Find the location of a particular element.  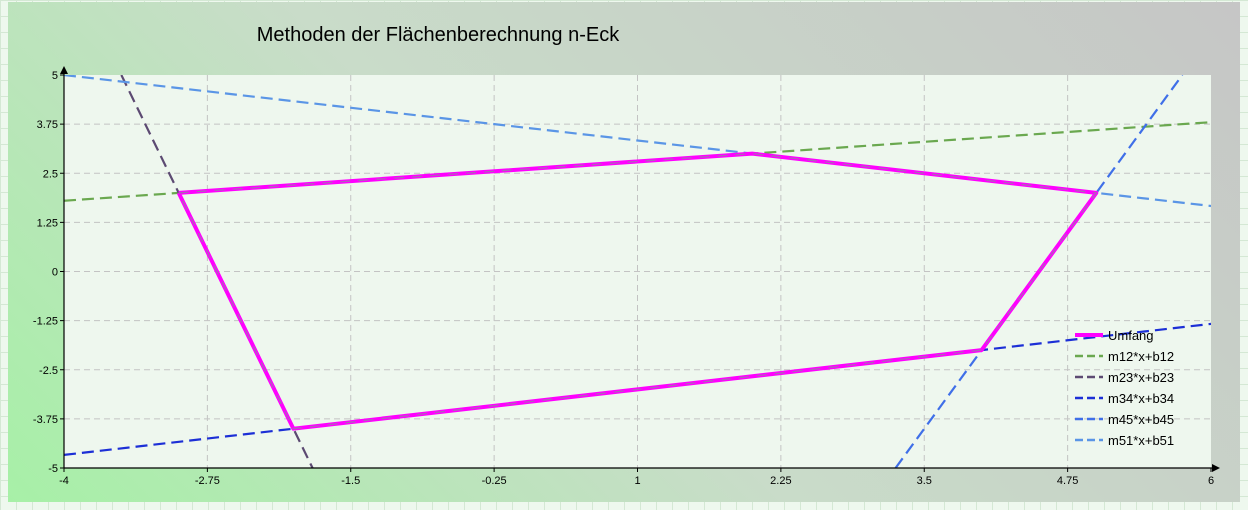

legend-label: Umfang is located at coordinates (1131, 335).